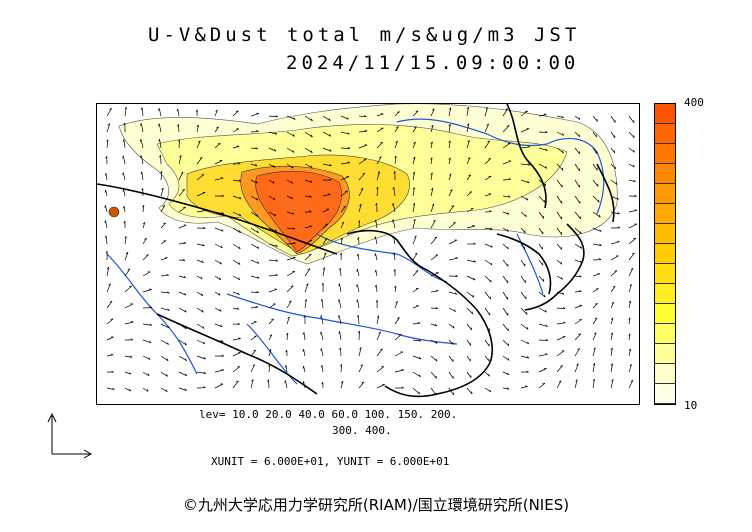  I want to click on colorbar-segment, so click(665, 194).